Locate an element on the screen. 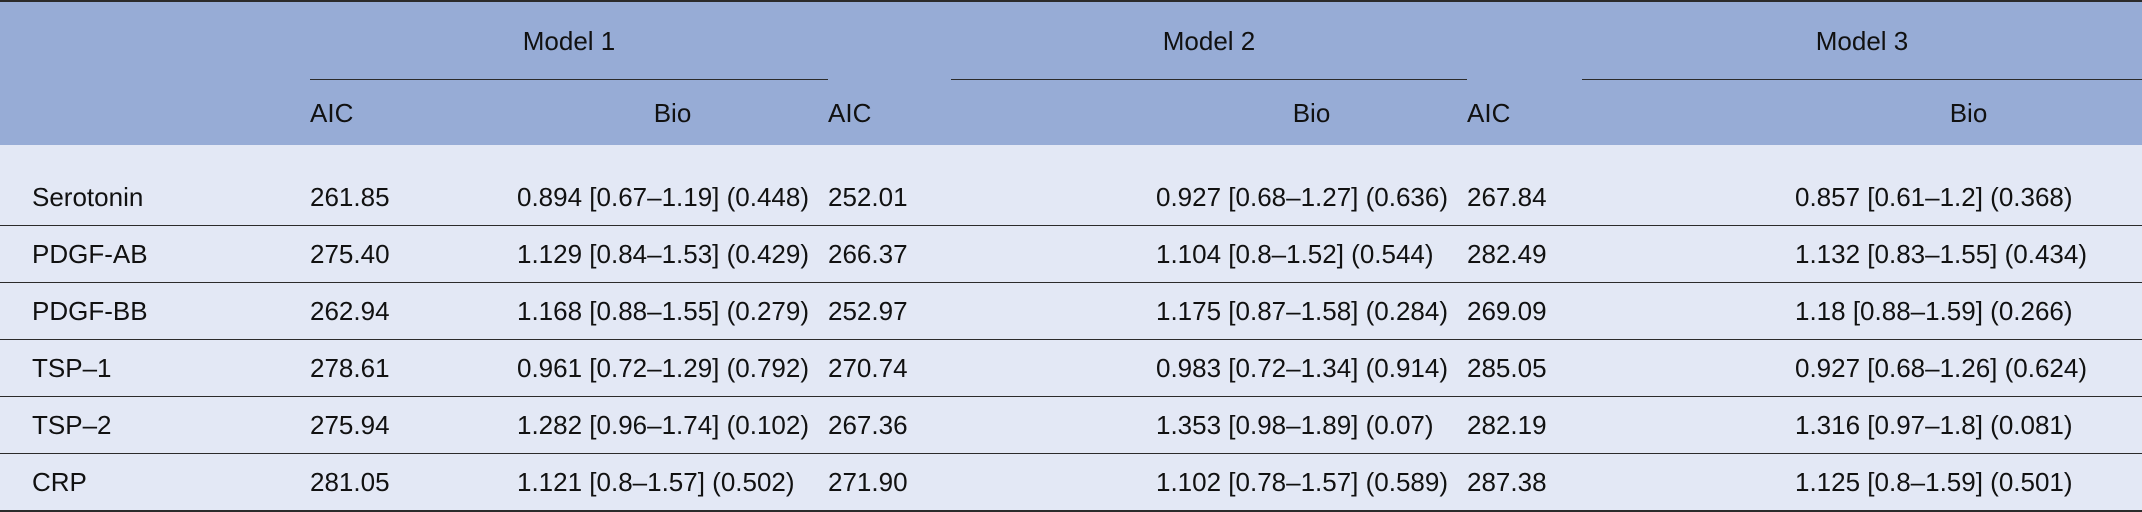 The image size is (2142, 512). cell-aic: 282.19 is located at coordinates (1631, 425).